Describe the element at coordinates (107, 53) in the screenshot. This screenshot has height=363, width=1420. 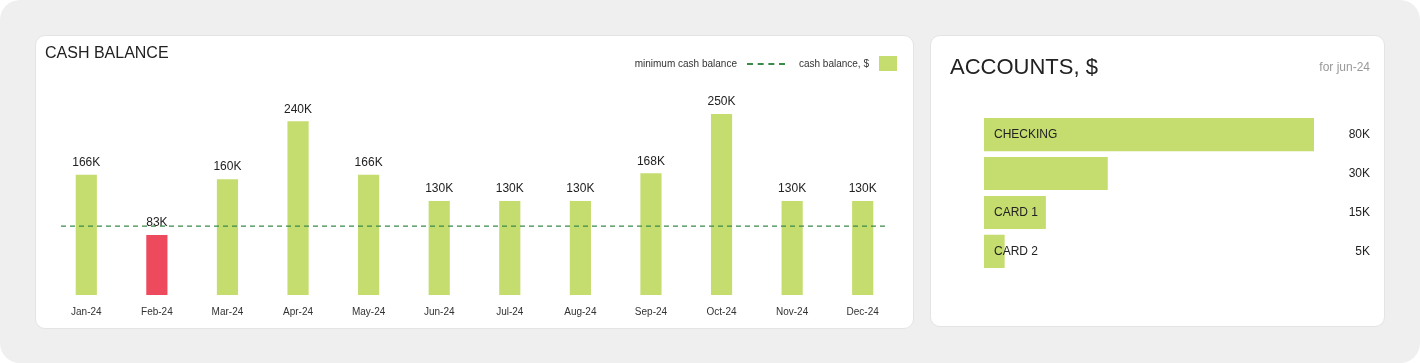
I see `chart-title: CASH BALANCE` at that location.